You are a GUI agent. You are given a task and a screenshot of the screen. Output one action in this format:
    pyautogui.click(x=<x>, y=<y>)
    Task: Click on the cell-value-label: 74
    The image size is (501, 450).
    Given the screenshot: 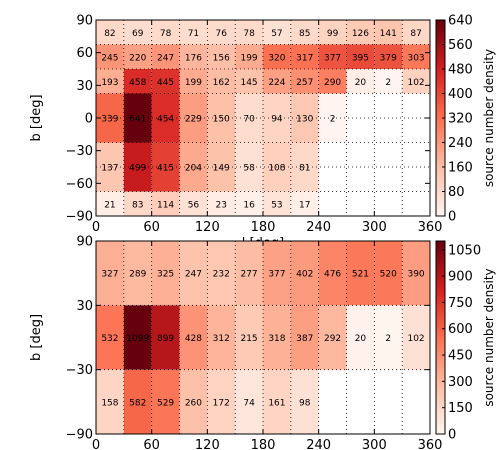 What is the action you would take?
    pyautogui.click(x=249, y=403)
    